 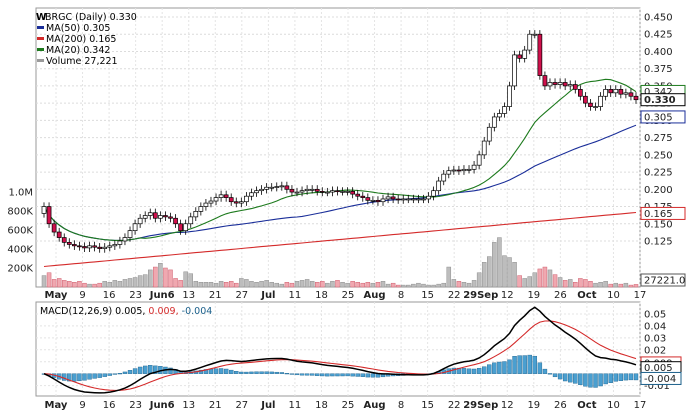 What do you see at coordinates (658, 242) in the screenshot?
I see `price-tick-label: 0.125` at bounding box center [658, 242].